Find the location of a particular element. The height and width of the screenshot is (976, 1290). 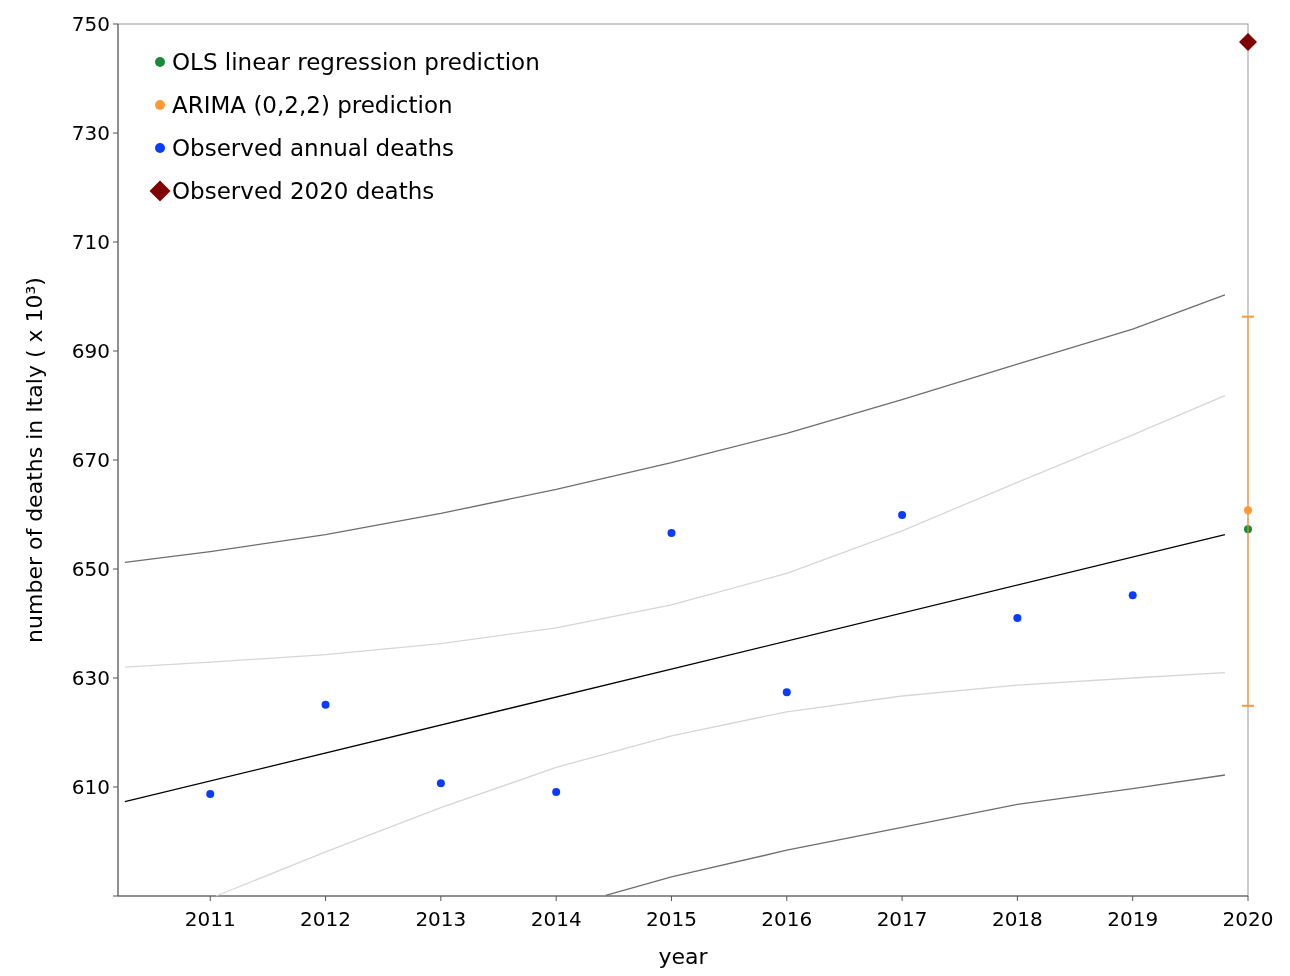

x-tick-label: 2015 is located at coordinates (671, 919).